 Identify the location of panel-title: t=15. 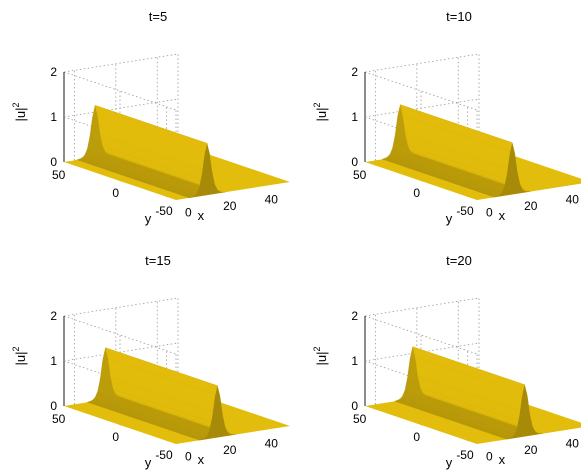
(158, 260).